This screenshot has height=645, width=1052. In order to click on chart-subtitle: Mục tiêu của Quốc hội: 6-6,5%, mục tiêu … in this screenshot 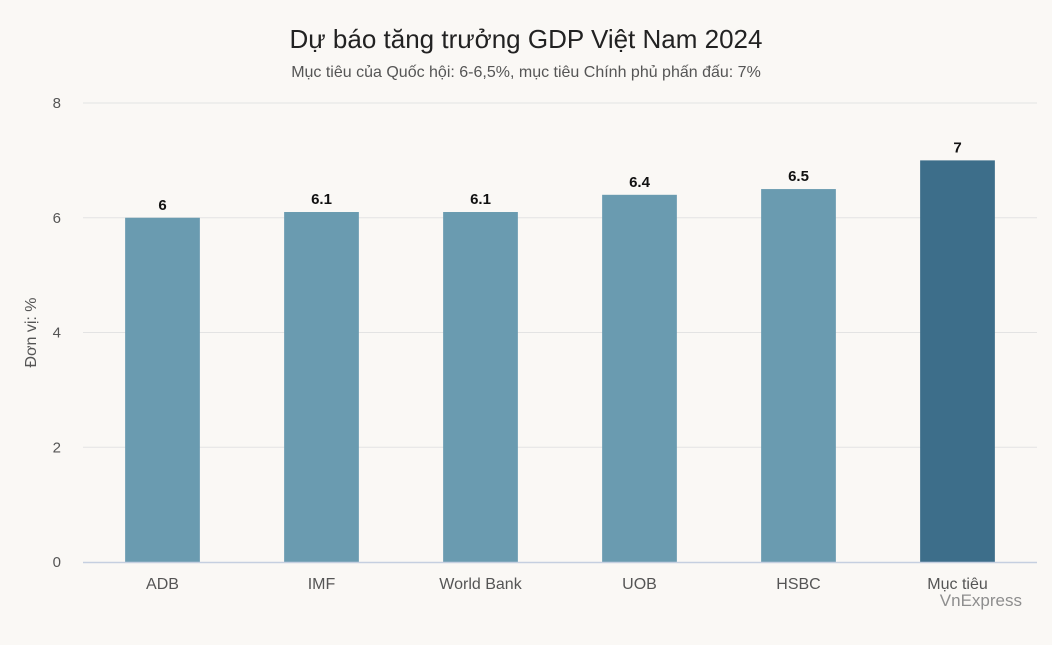, I will do `click(526, 72)`.